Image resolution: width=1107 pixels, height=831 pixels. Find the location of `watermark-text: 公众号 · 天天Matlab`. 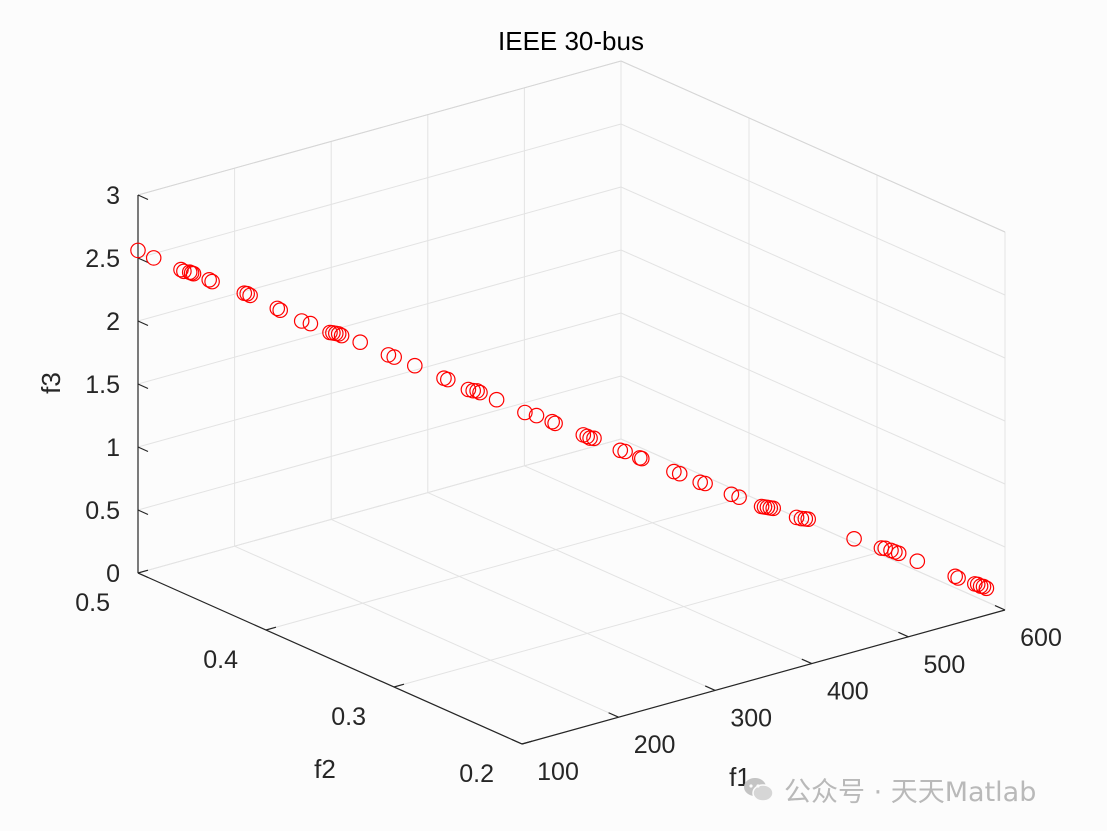

watermark-text: 公众号 · 天天Matlab is located at coordinates (910, 792).